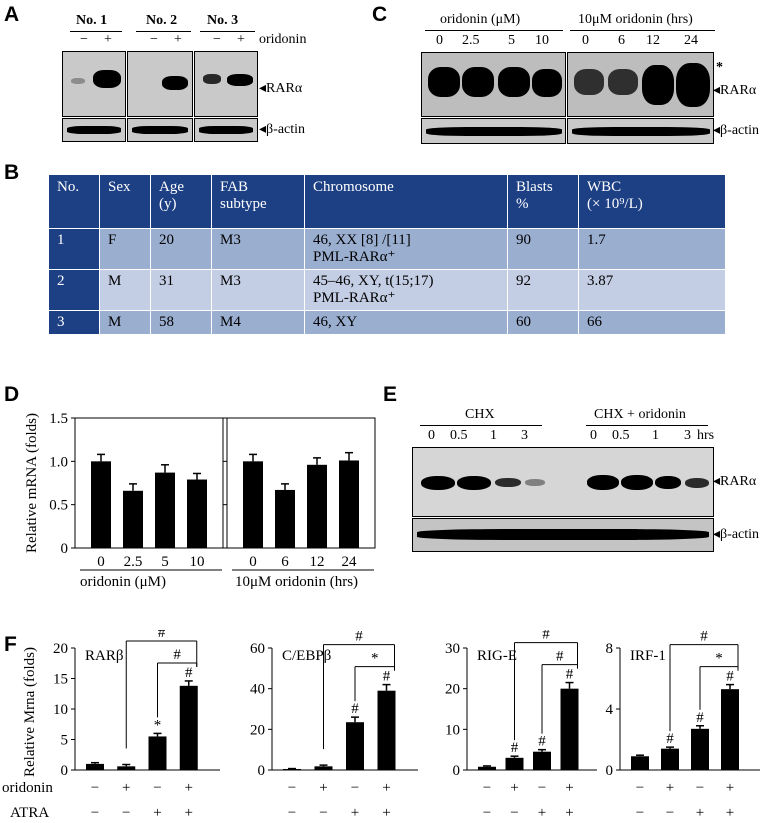 The width and height of the screenshot is (778, 823). What do you see at coordinates (380, 14) in the screenshot?
I see `panel-label-c: C` at bounding box center [380, 14].